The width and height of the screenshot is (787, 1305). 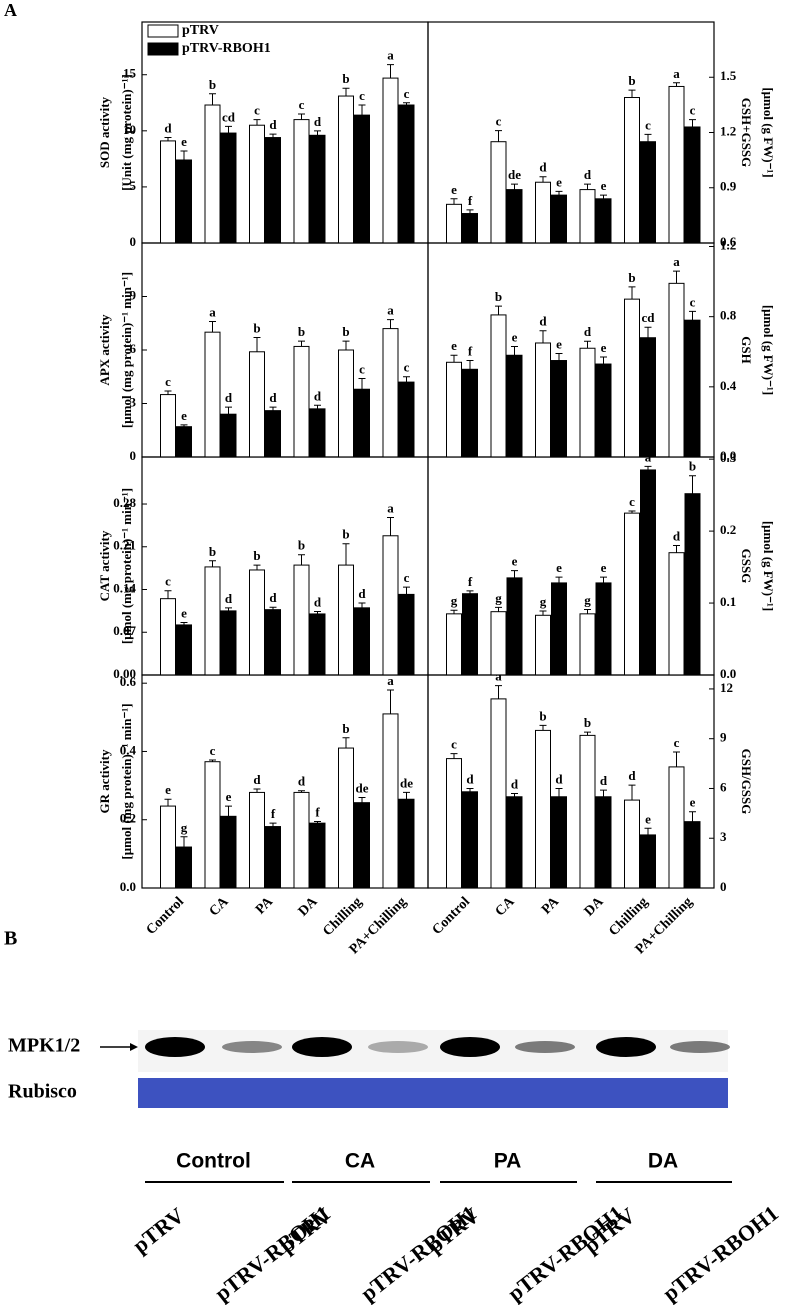 What do you see at coordinates (663, 1161) in the screenshot?
I see `group-label: DA` at bounding box center [663, 1161].